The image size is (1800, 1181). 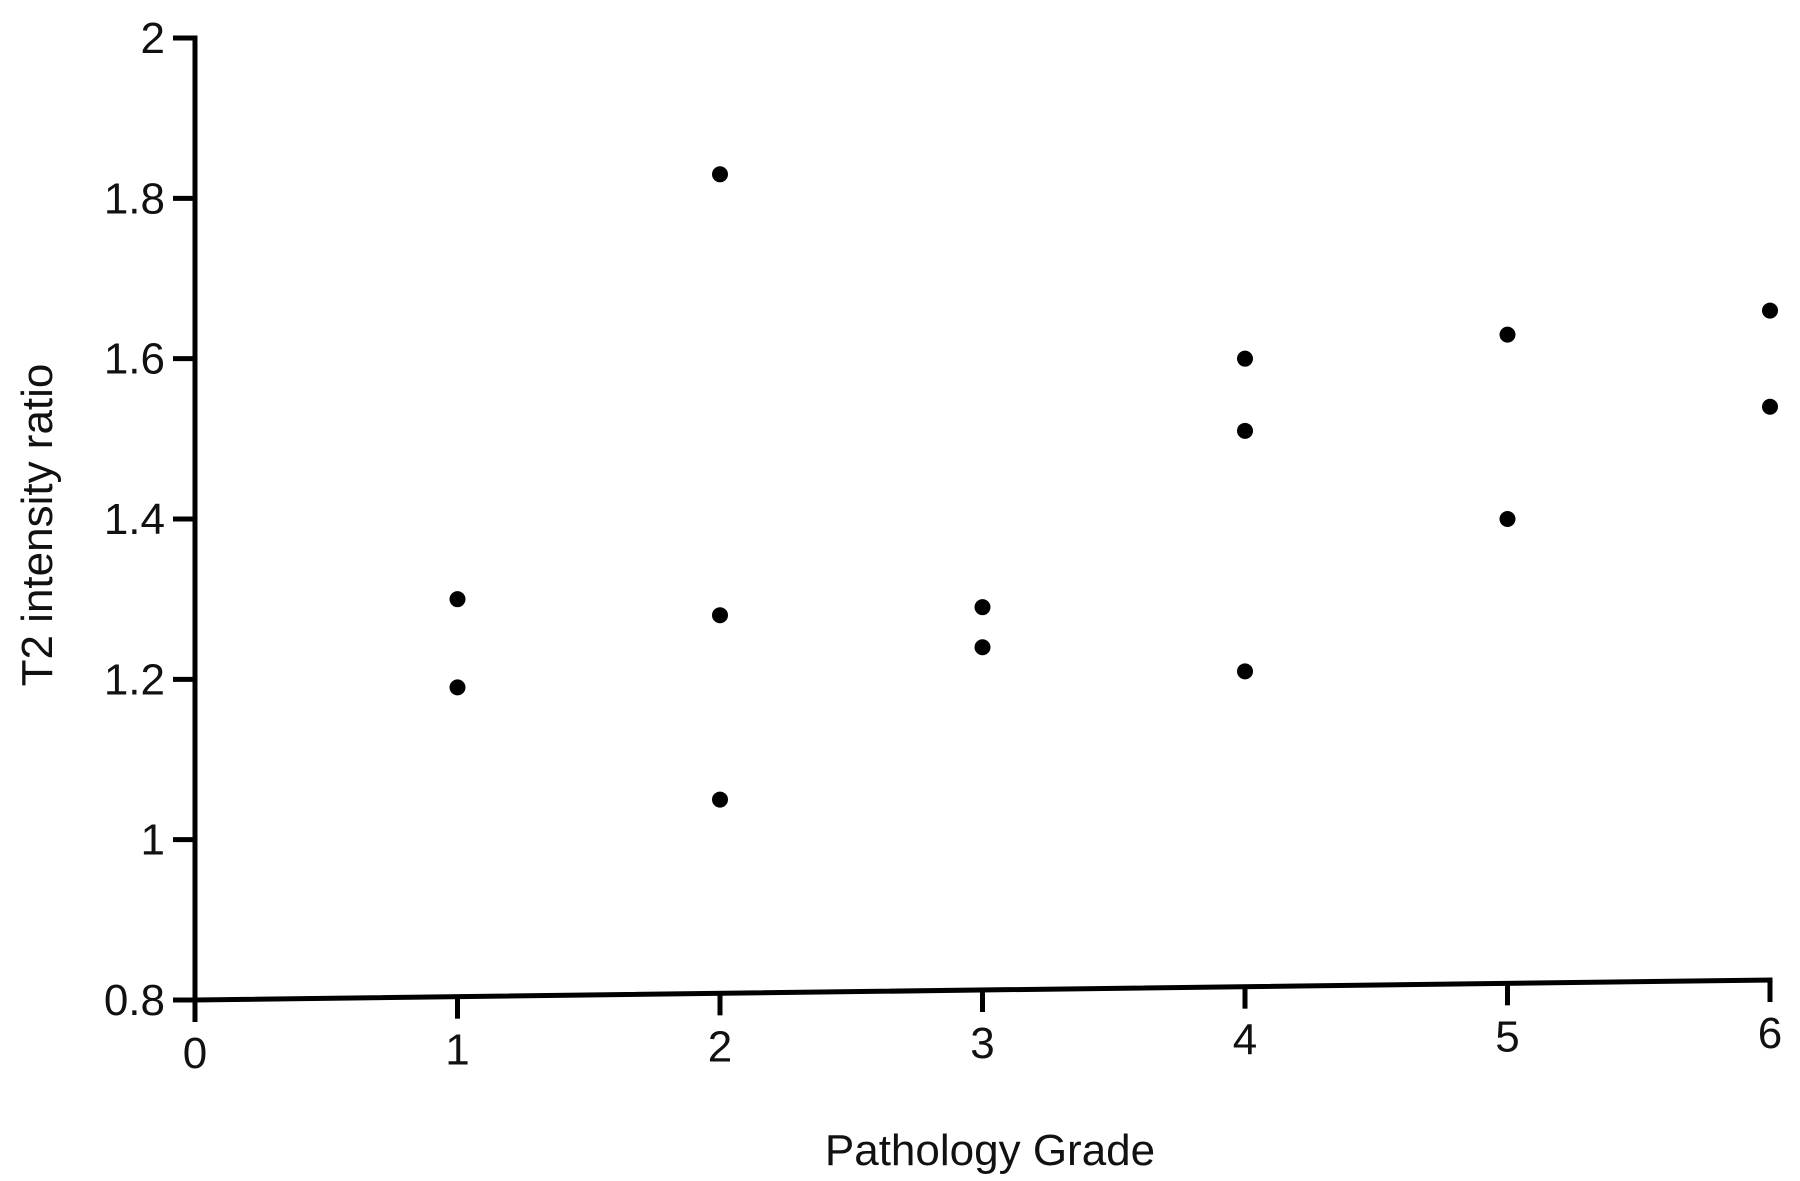 What do you see at coordinates (134, 198) in the screenshot?
I see `y-tick-label: 1.8` at bounding box center [134, 198].